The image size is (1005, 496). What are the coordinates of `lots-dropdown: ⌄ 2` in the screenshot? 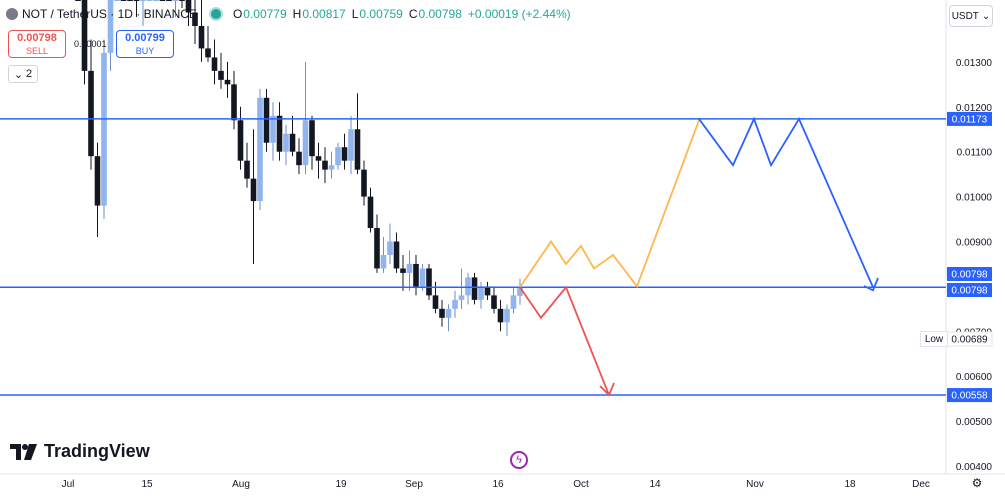 It's located at (23, 74).